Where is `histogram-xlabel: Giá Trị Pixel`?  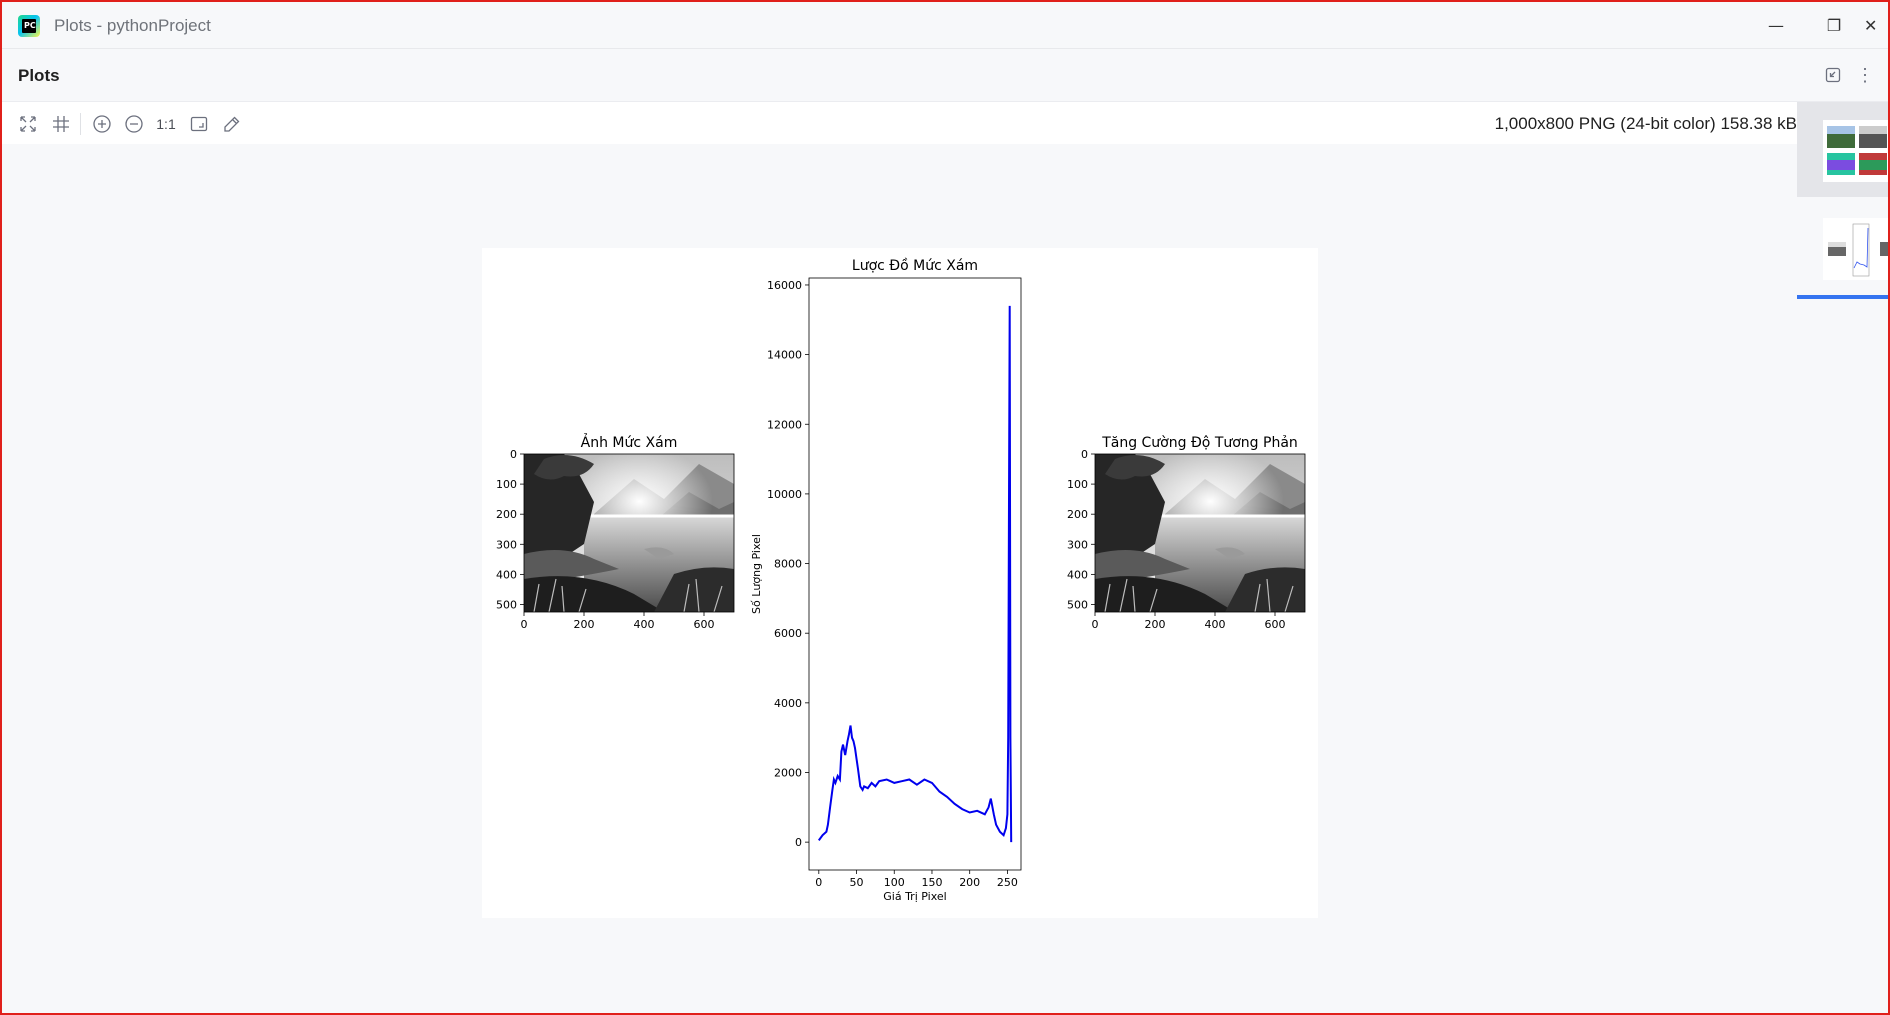
histogram-xlabel: Giá Trị Pixel is located at coordinates (914, 896).